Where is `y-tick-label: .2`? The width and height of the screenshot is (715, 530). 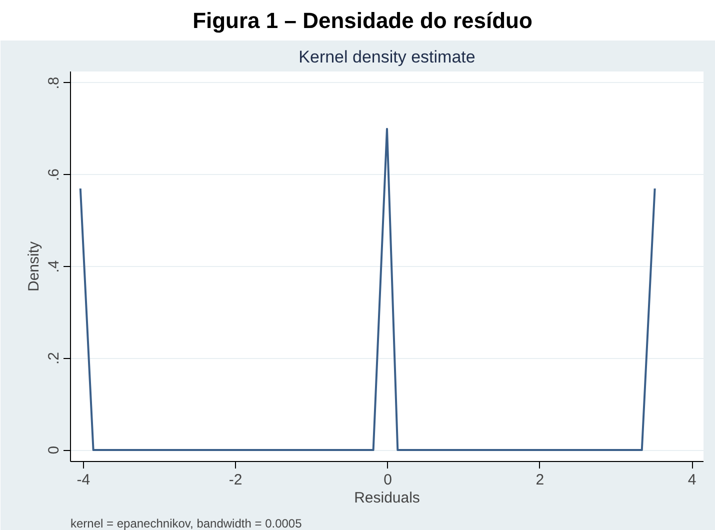
y-tick-label: .2 is located at coordinates (54, 358).